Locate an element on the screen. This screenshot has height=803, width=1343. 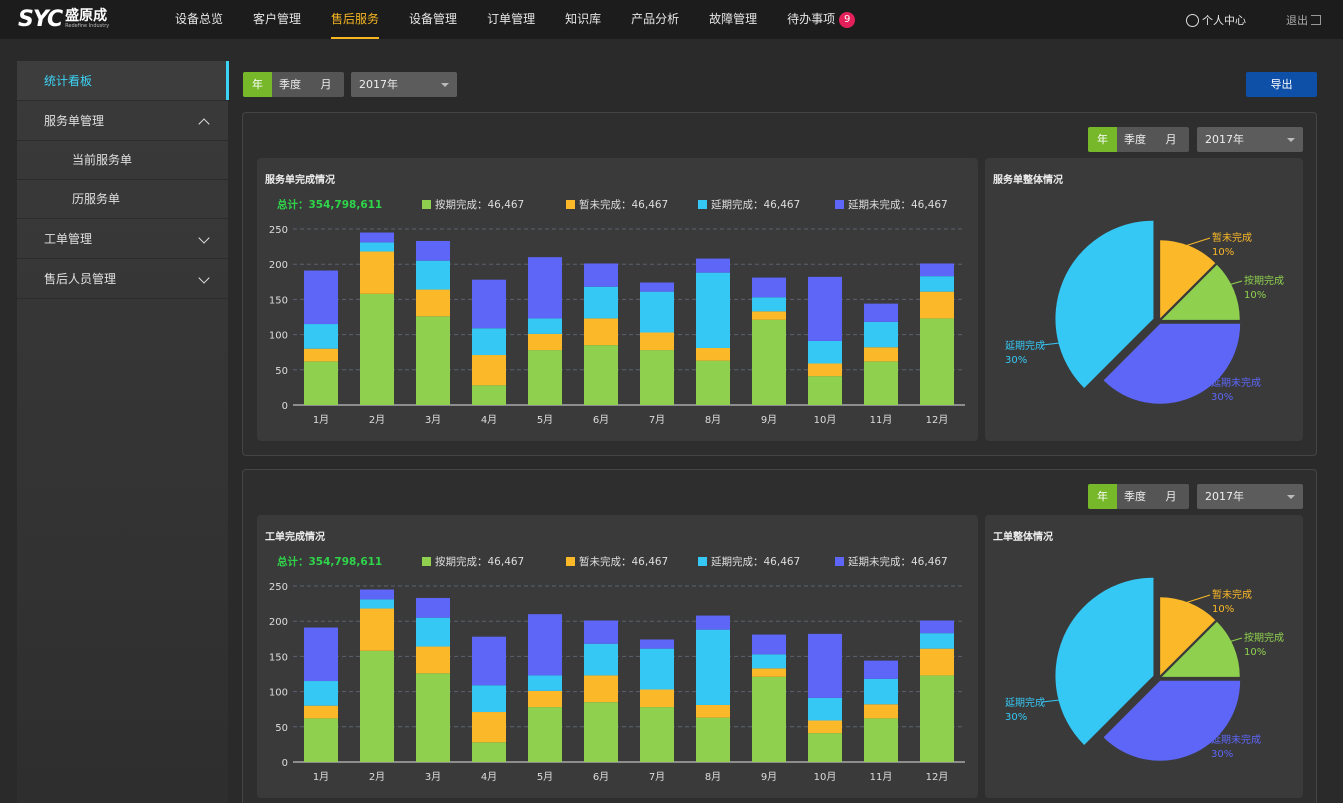
nav-device-overview: 设备总览 is located at coordinates (199, 19).